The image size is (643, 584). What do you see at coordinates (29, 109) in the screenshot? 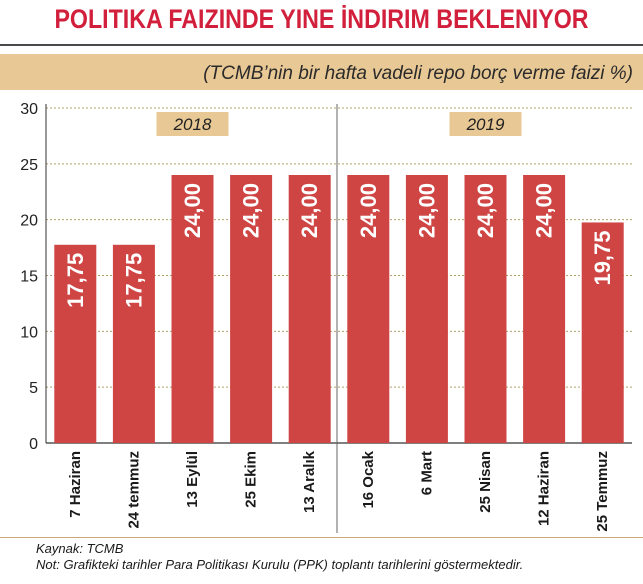
I see `y-tick-label: 30` at bounding box center [29, 109].